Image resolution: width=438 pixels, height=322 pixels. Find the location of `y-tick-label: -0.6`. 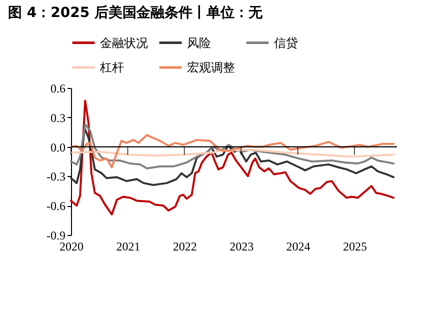

y-tick-label: -0.6 is located at coordinates (56, 206).